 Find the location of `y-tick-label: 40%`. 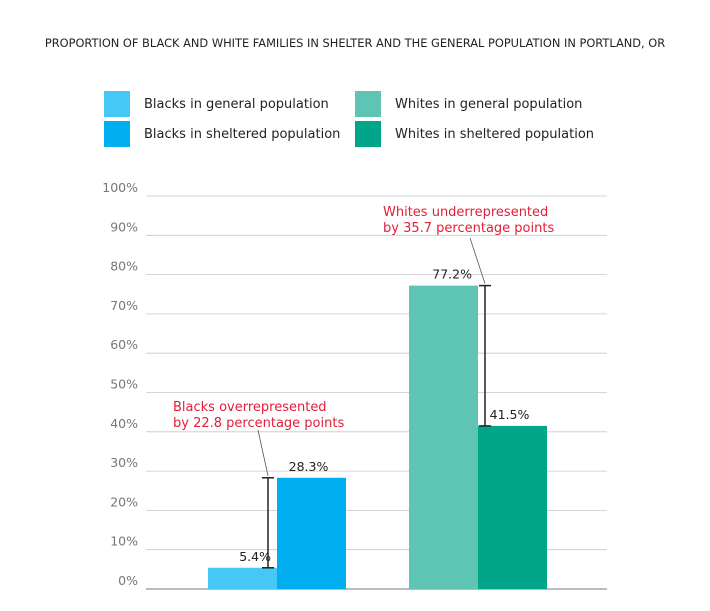

y-tick-label: 40% is located at coordinates (124, 423).